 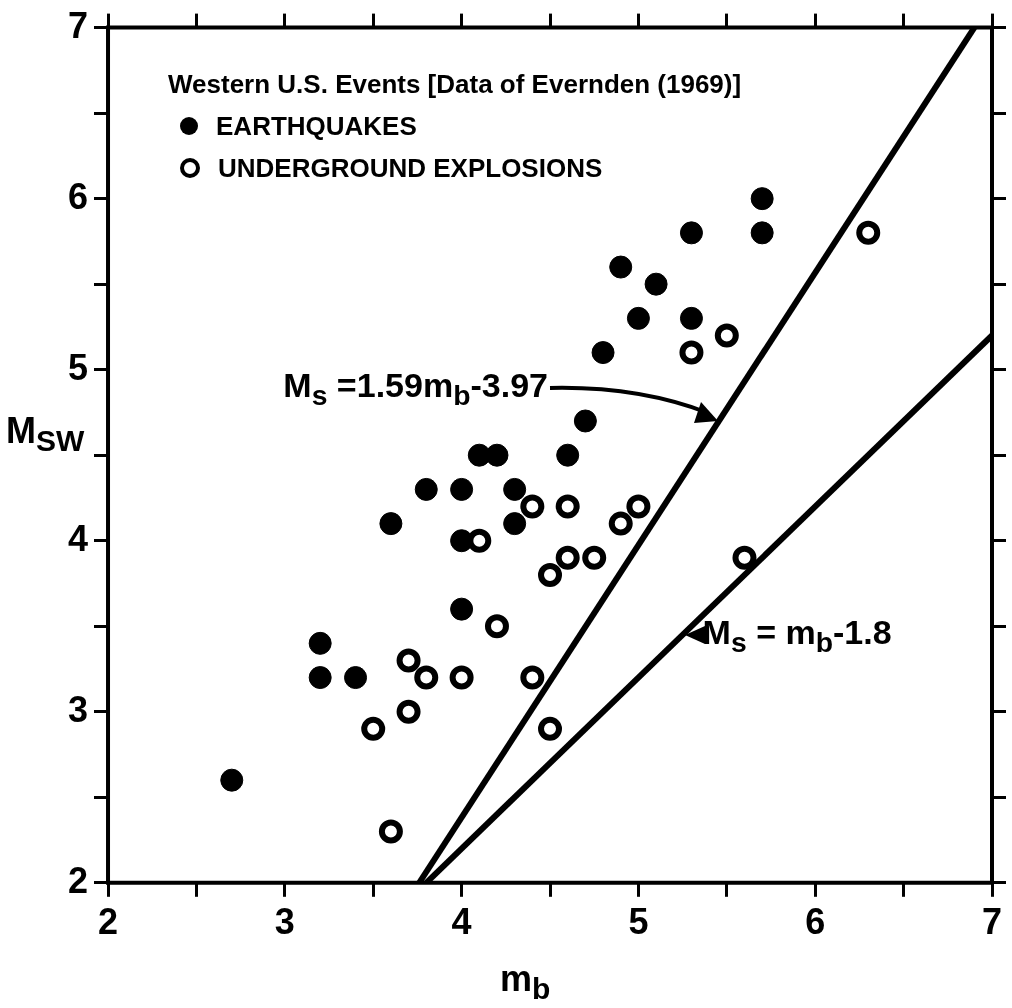 What do you see at coordinates (815, 922) in the screenshot?
I see `x-tick-label: 6` at bounding box center [815, 922].